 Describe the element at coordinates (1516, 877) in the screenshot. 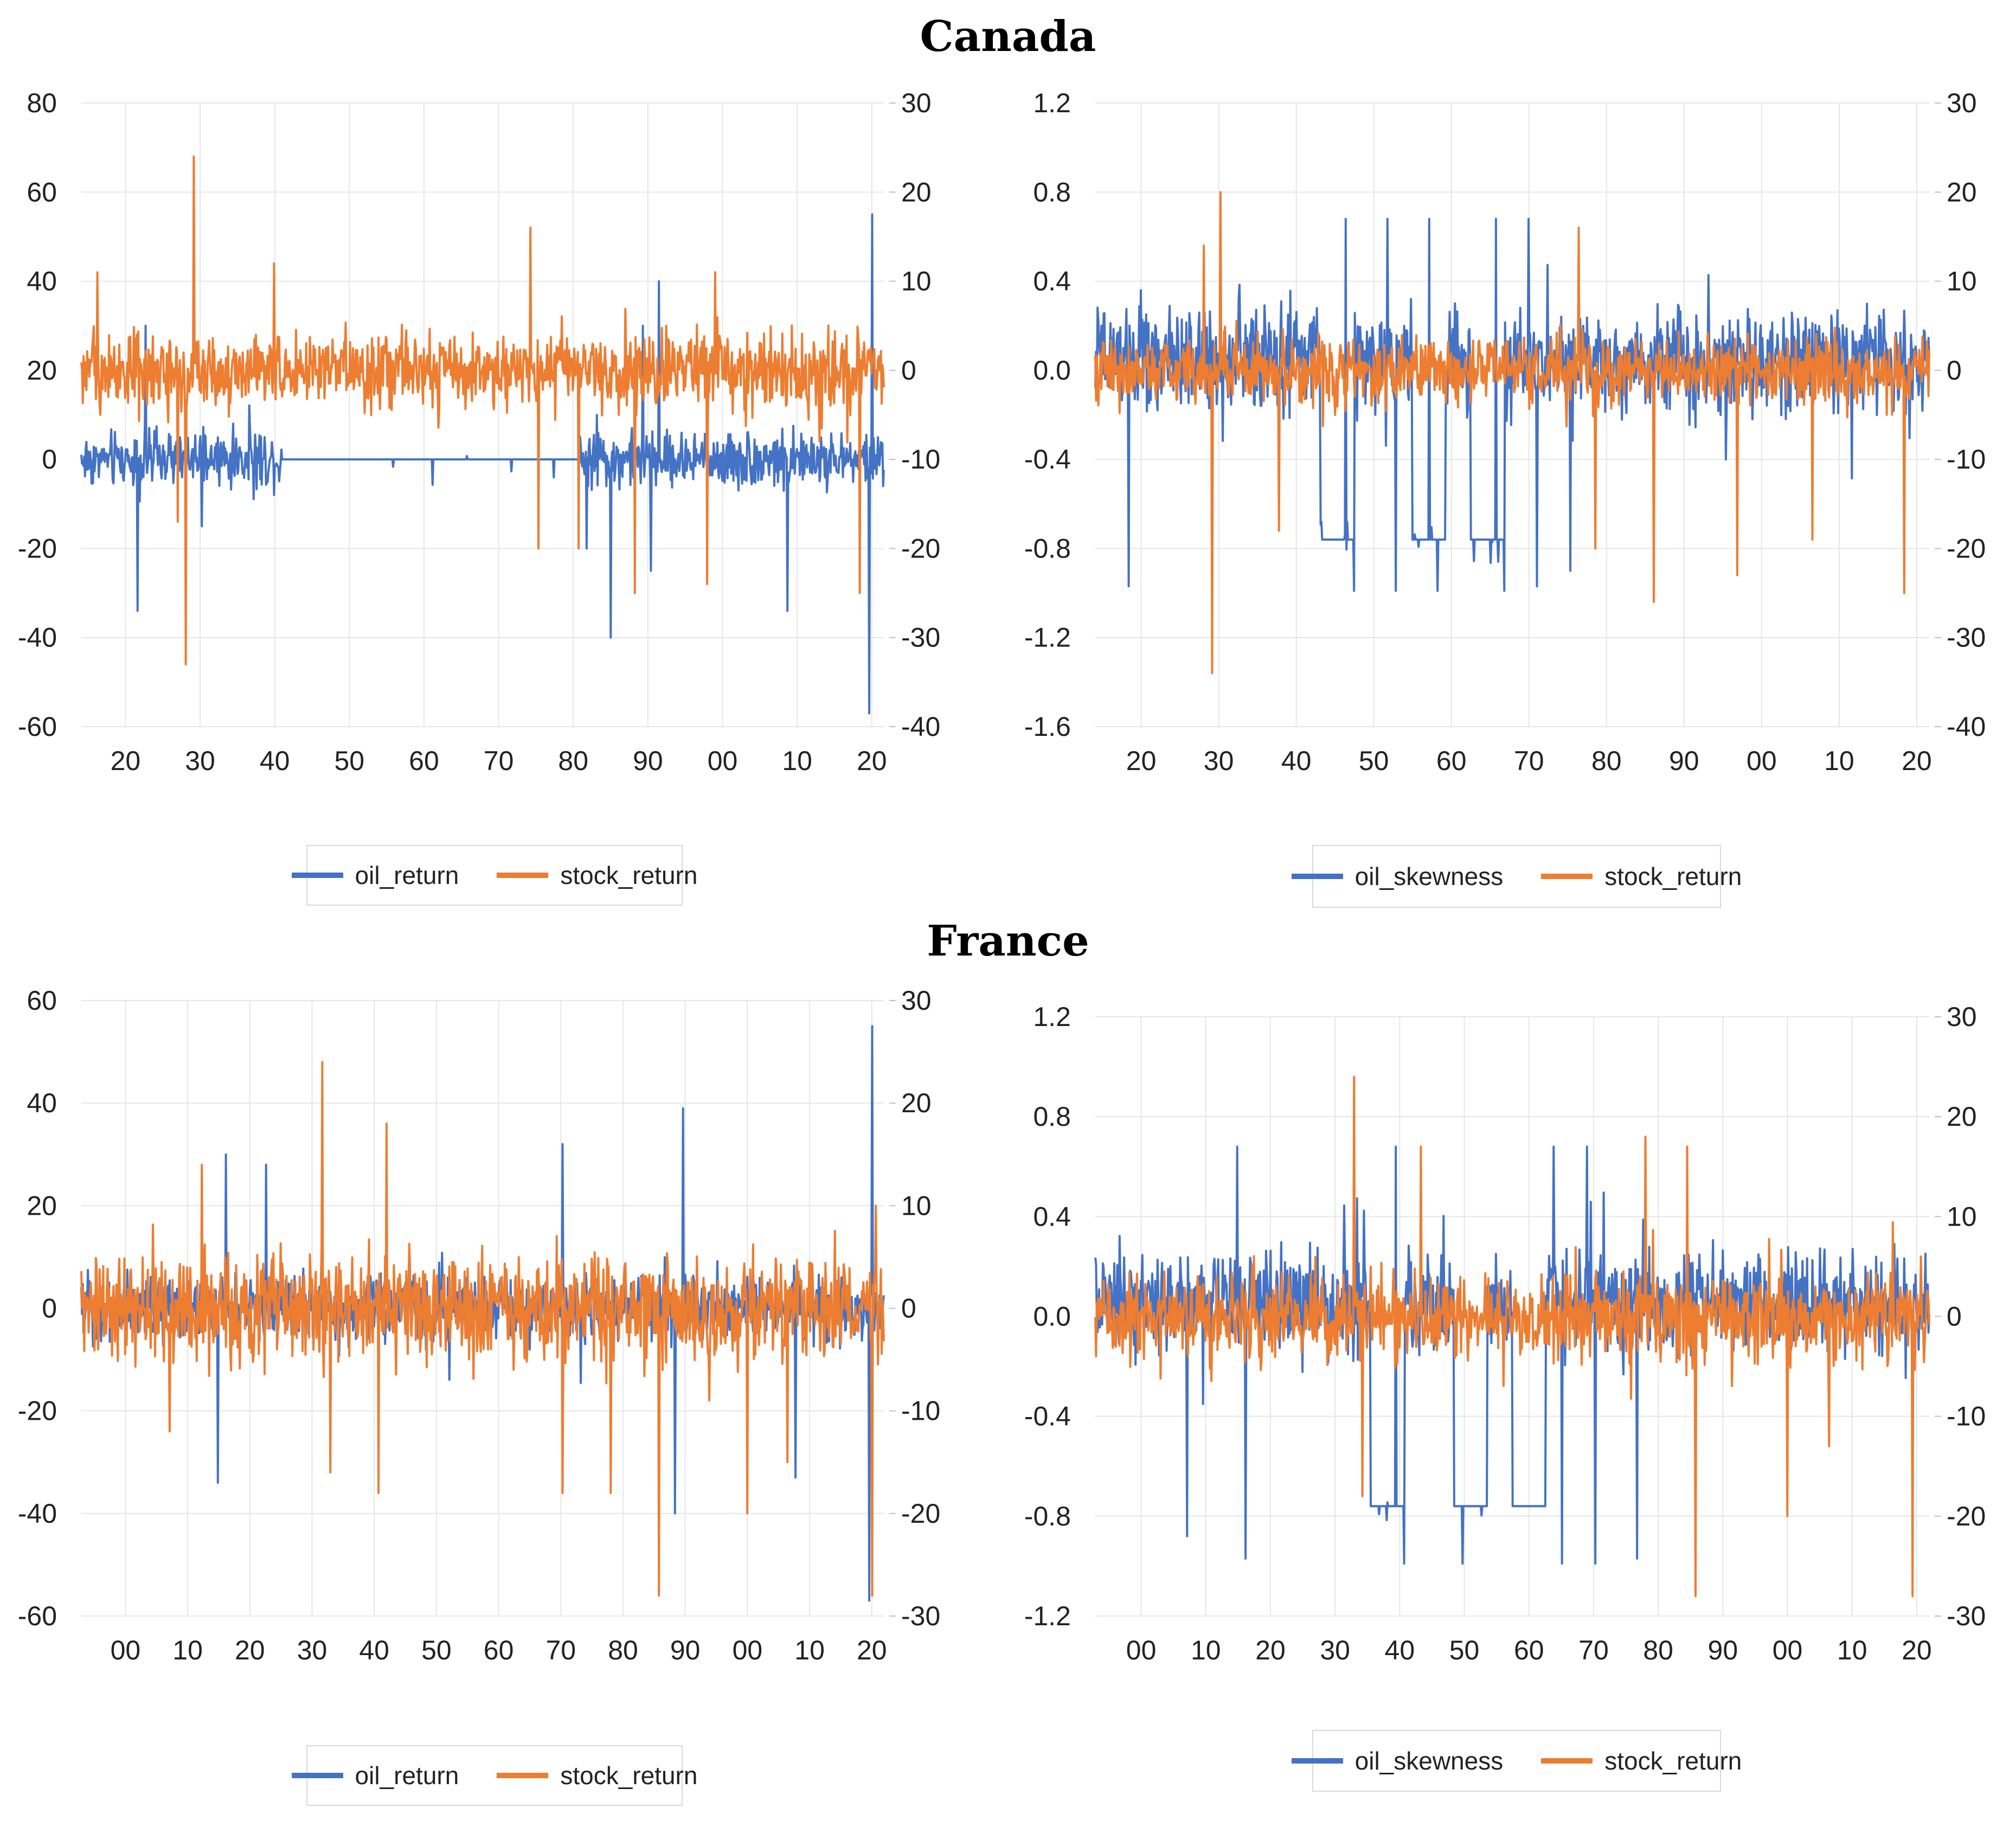

I see `legend-canada-oil-skewness: oil_skewness stock_return` at that location.